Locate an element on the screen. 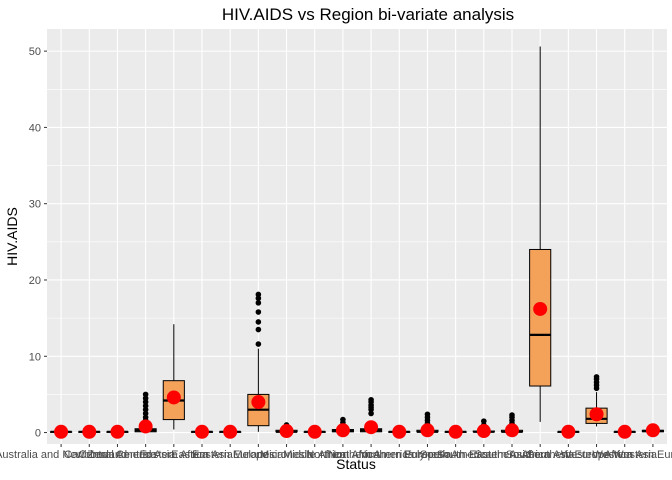 The width and height of the screenshot is (672, 480). y-tick-label: 10 is located at coordinates (35, 357).